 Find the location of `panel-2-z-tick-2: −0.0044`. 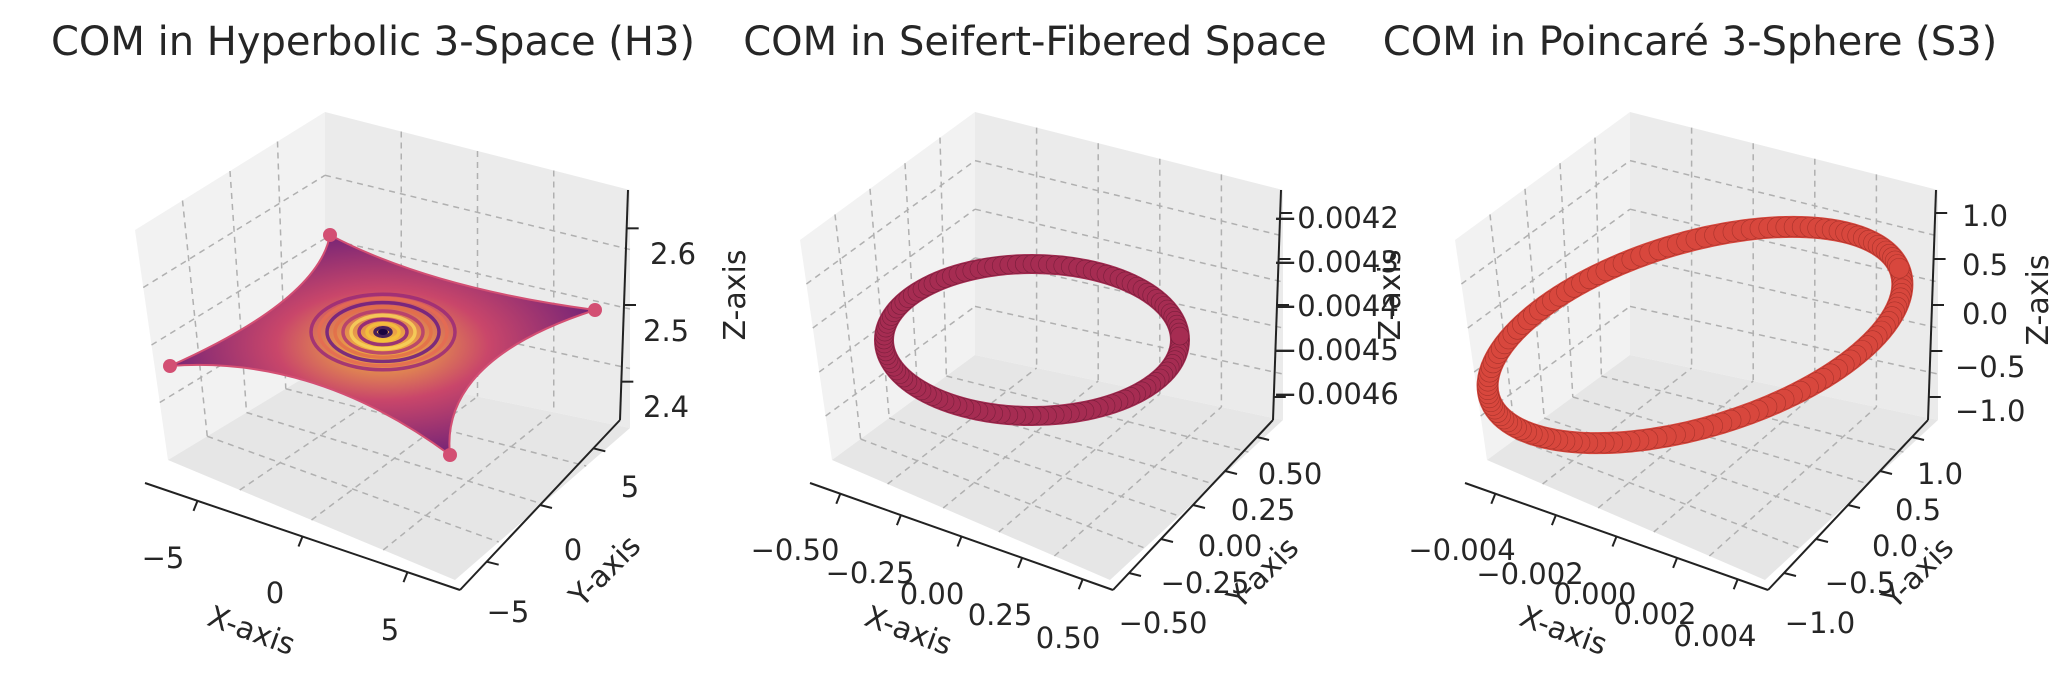

panel-2-z-tick-2: −0.0044 is located at coordinates (1336, 306).